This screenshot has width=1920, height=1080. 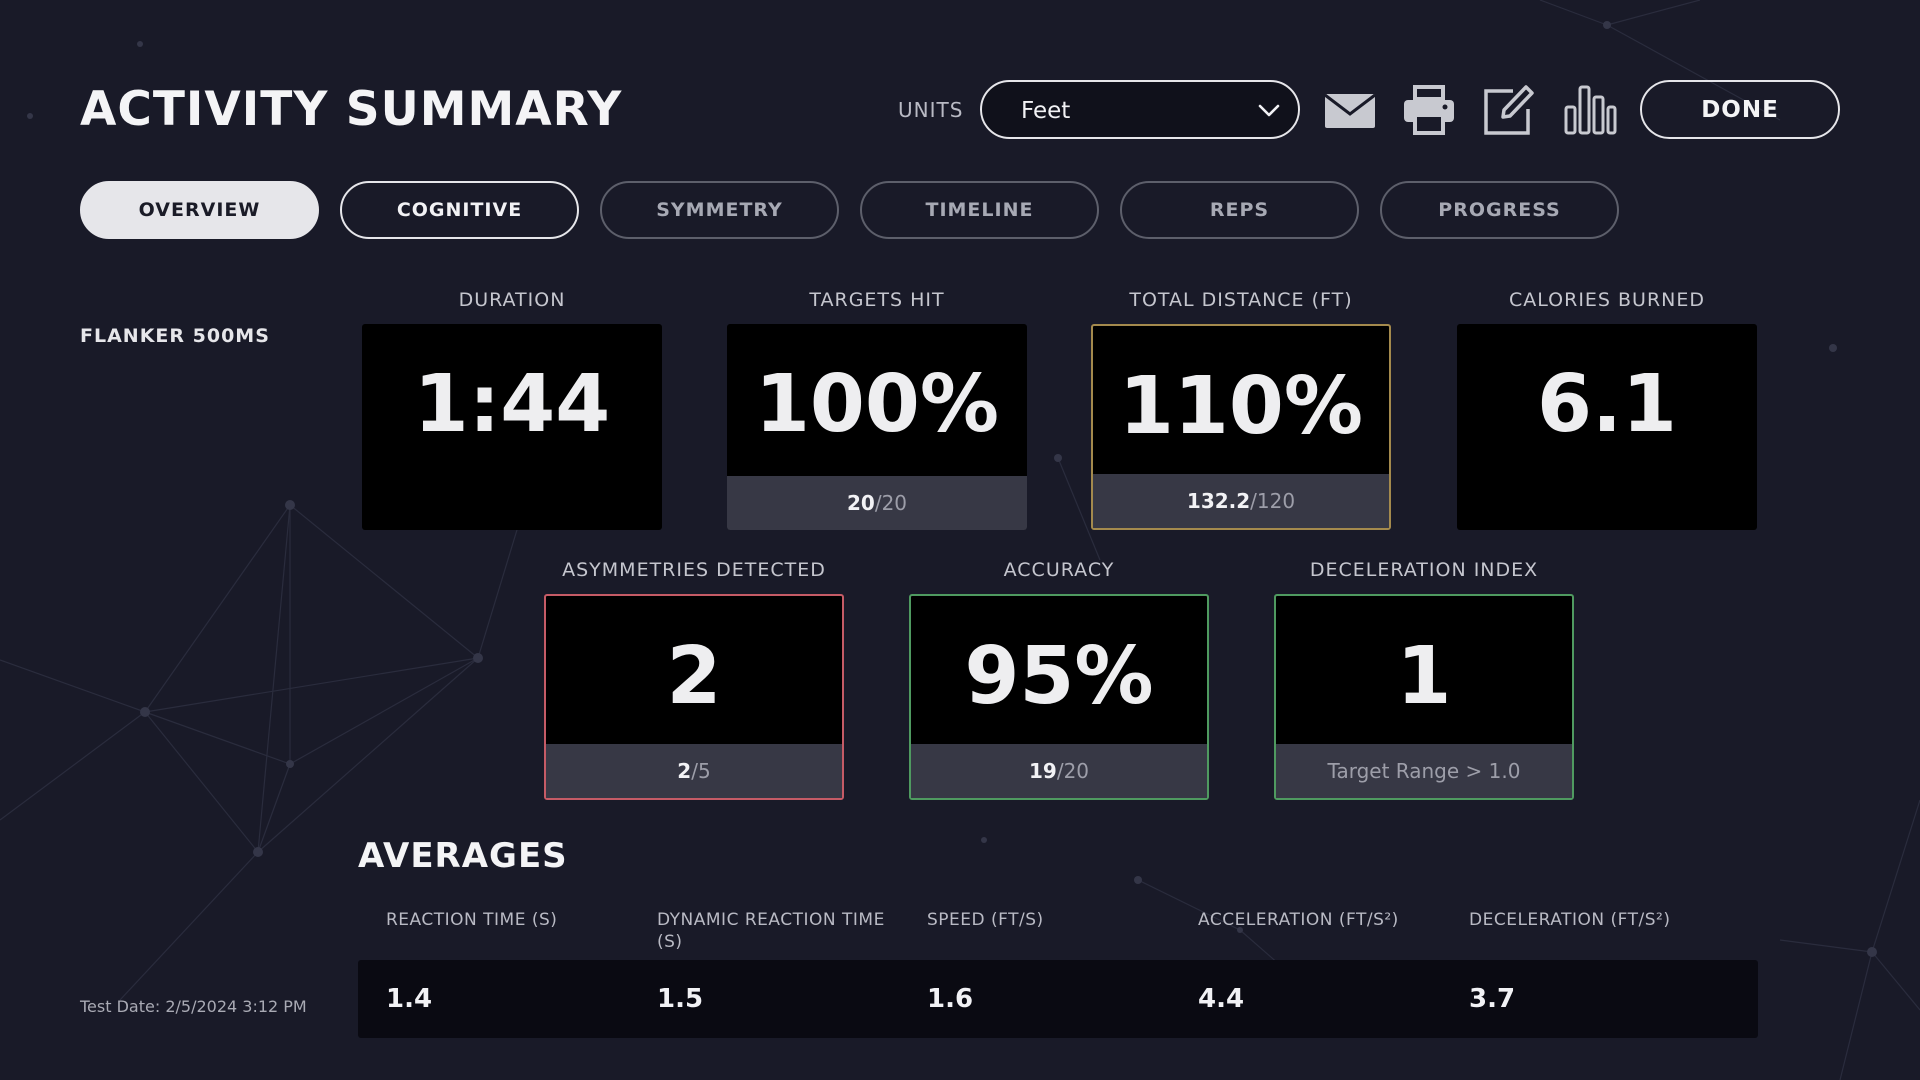 I want to click on tab-reps: REPS, so click(x=1239, y=210).